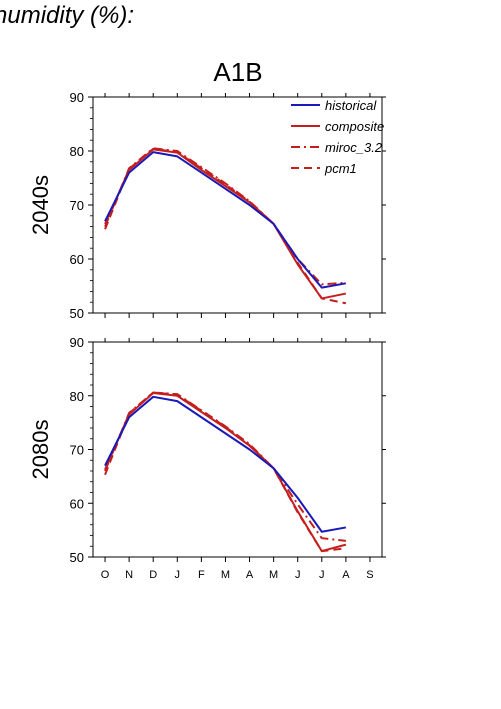 The width and height of the screenshot is (501, 709). I want to click on legend-label: historical, so click(351, 105).